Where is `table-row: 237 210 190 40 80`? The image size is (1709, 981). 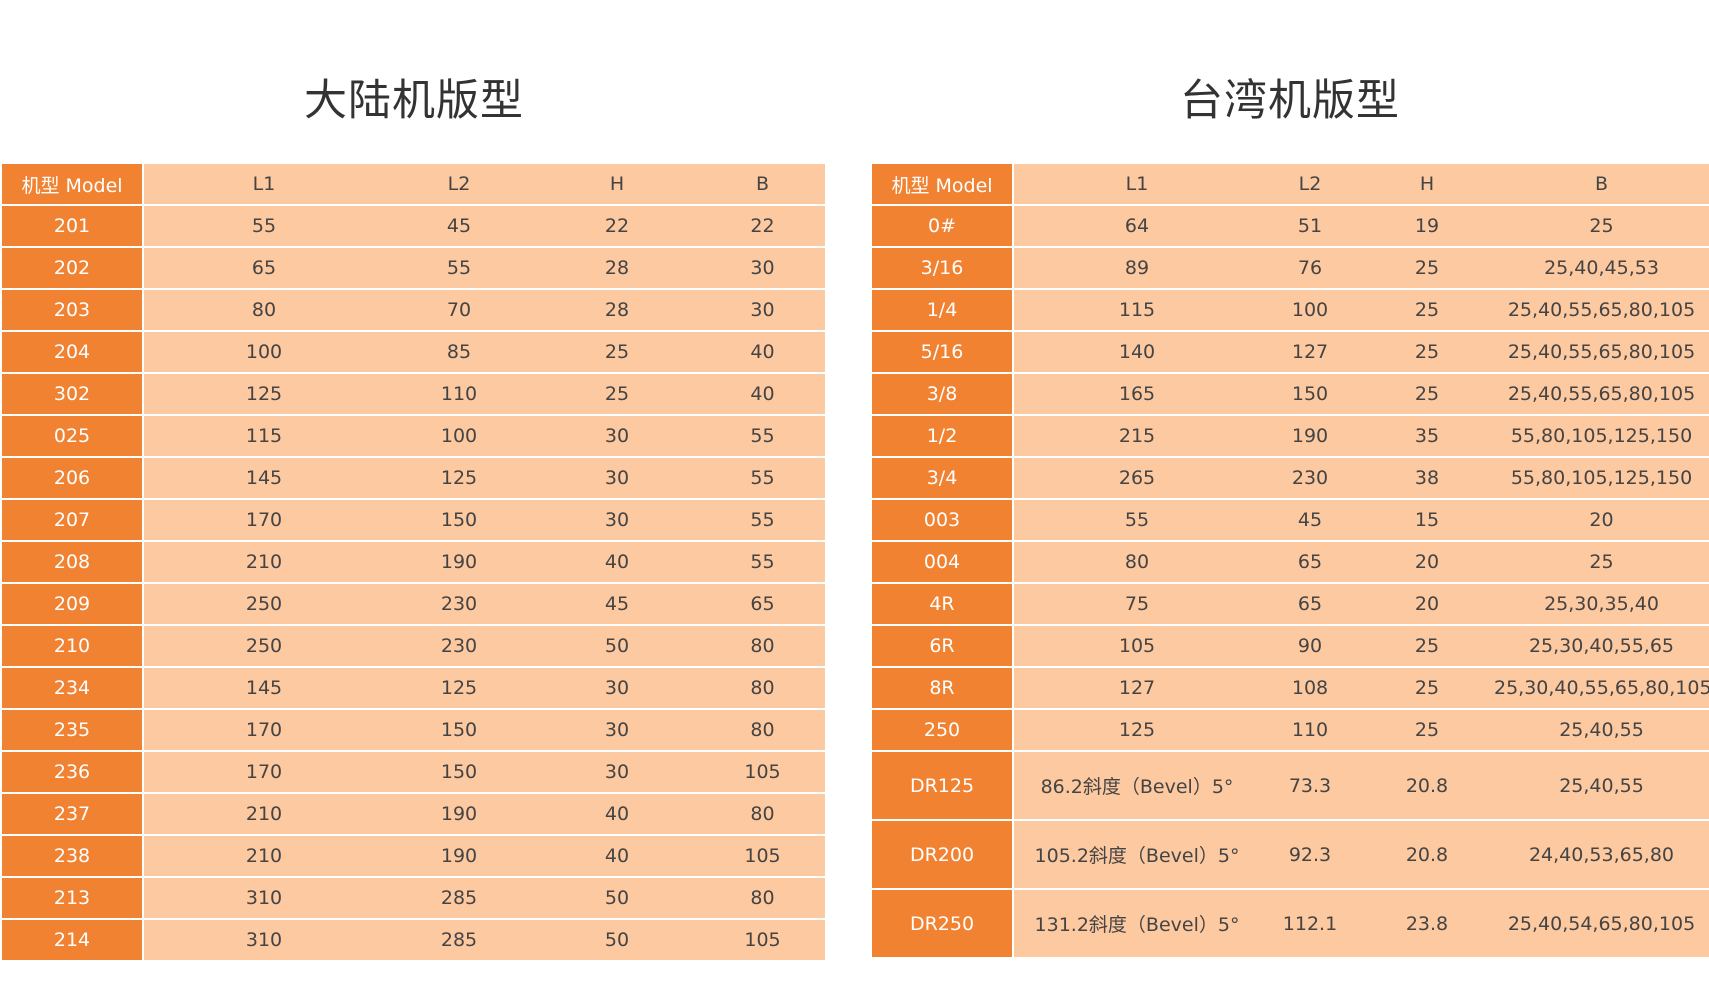
table-row: 237 210 190 40 80 is located at coordinates (413, 814).